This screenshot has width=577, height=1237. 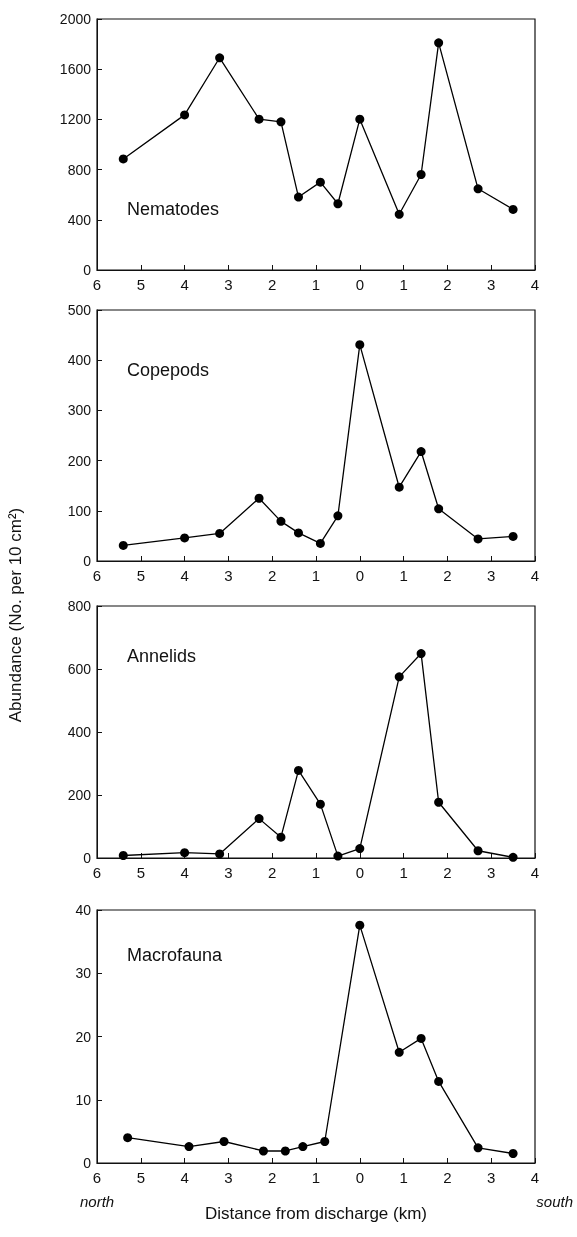 What do you see at coordinates (316, 1213) in the screenshot?
I see `x-axis-title: Distance from discharge (km)` at bounding box center [316, 1213].